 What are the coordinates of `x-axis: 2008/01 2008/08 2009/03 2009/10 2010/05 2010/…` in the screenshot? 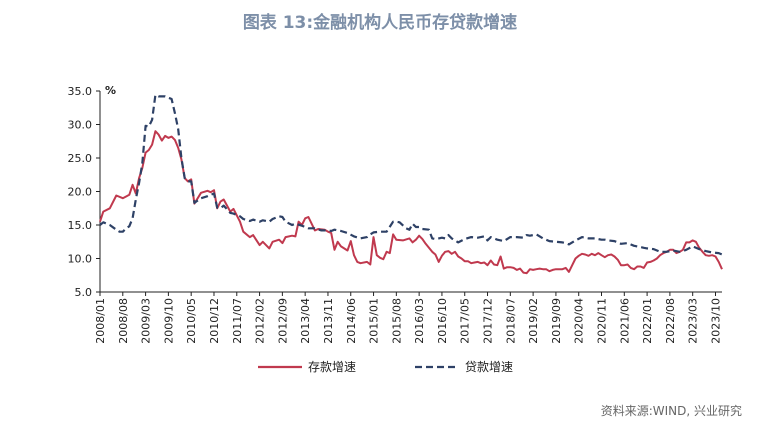 It's located at (408, 318).